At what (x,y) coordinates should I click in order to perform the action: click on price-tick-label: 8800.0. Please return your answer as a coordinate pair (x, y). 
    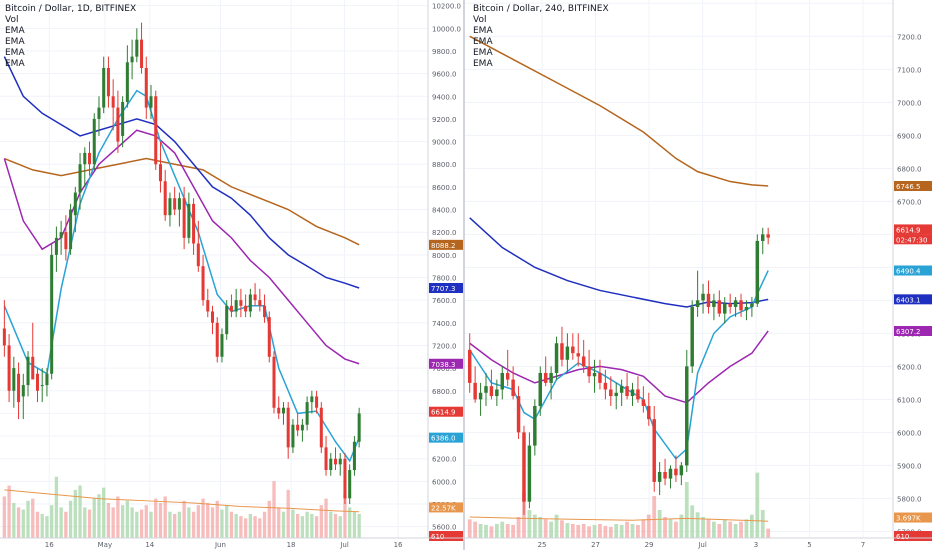
    Looking at the image, I should click on (444, 165).